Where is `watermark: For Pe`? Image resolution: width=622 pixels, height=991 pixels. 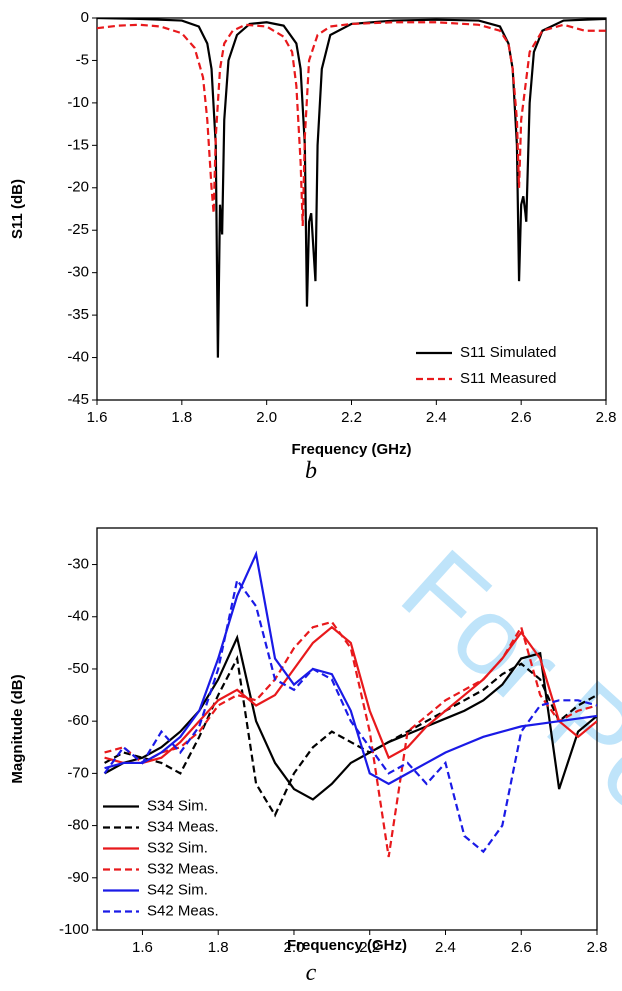
watermark: For Pe is located at coordinates (500, 682).